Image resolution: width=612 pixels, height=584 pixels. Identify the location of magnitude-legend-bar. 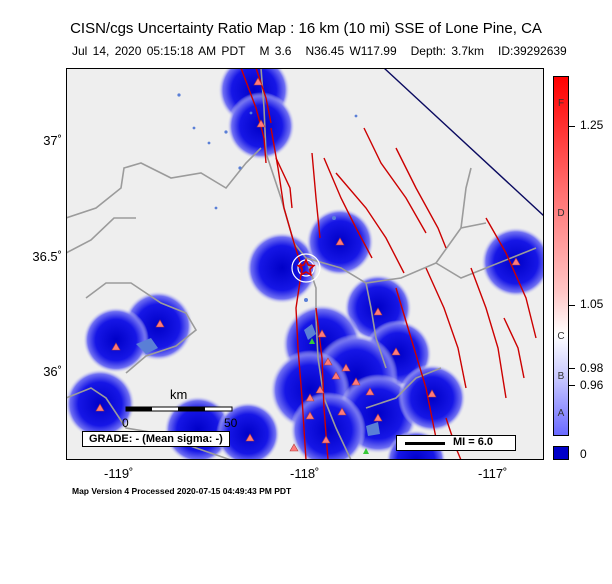
(425, 443).